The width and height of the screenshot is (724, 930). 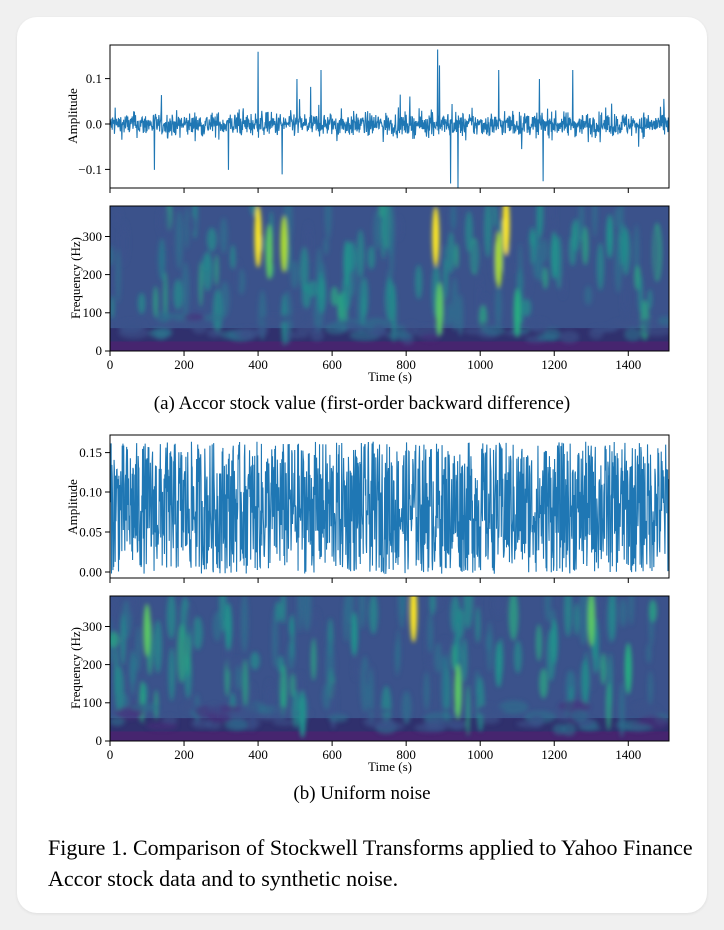 I want to click on ytick-label: 0.1, so click(x=94, y=78).